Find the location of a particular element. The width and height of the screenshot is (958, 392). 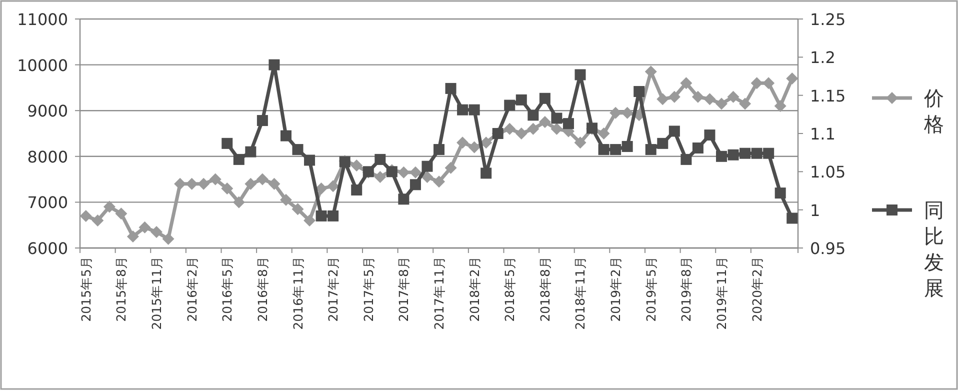

x-tick-label: 2019年8月 is located at coordinates (686, 289).